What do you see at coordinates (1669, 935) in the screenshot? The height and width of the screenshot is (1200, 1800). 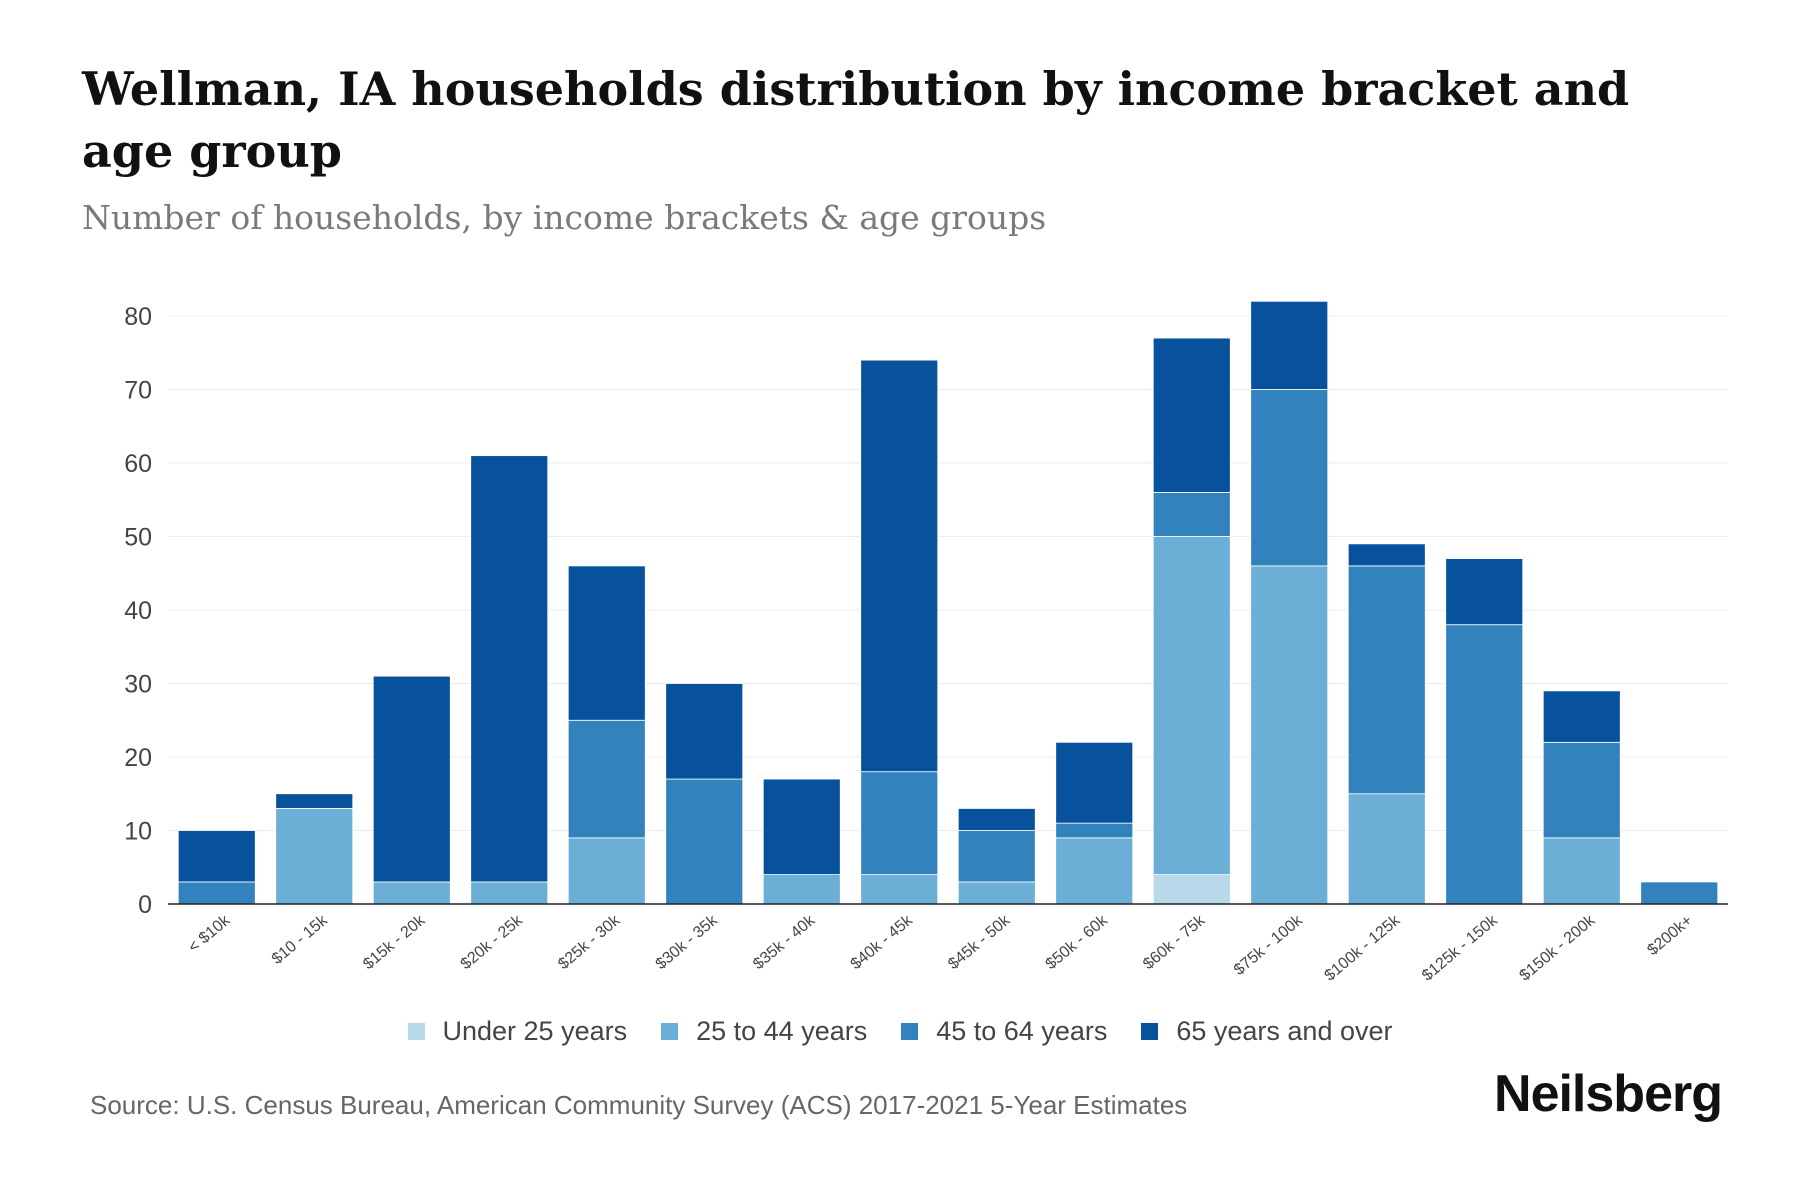 I see `x-tick-label: $200k+` at bounding box center [1669, 935].